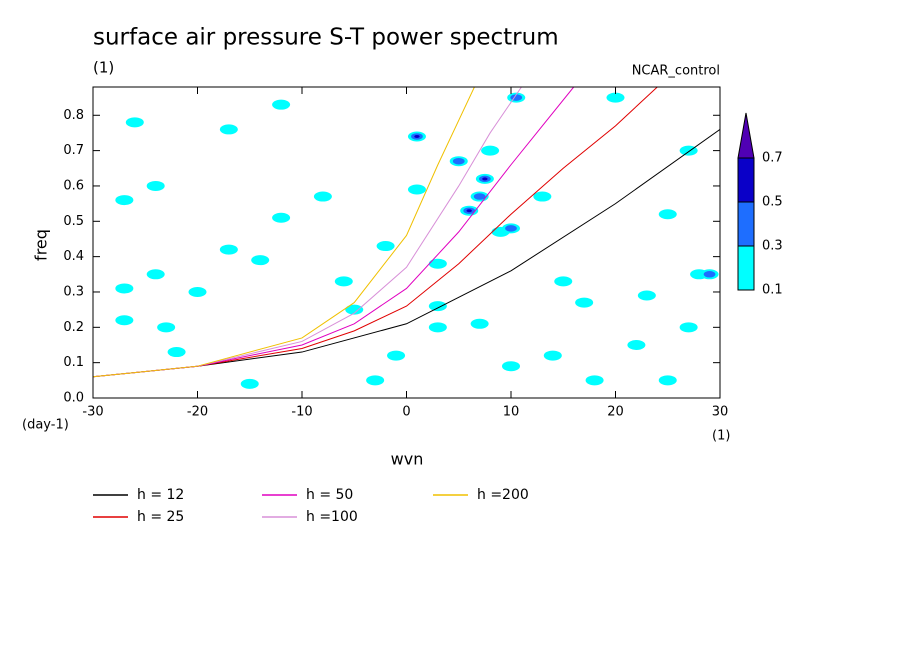 This screenshot has height=654, width=904. I want to click on y-tick-label: 0.3, so click(73, 291).